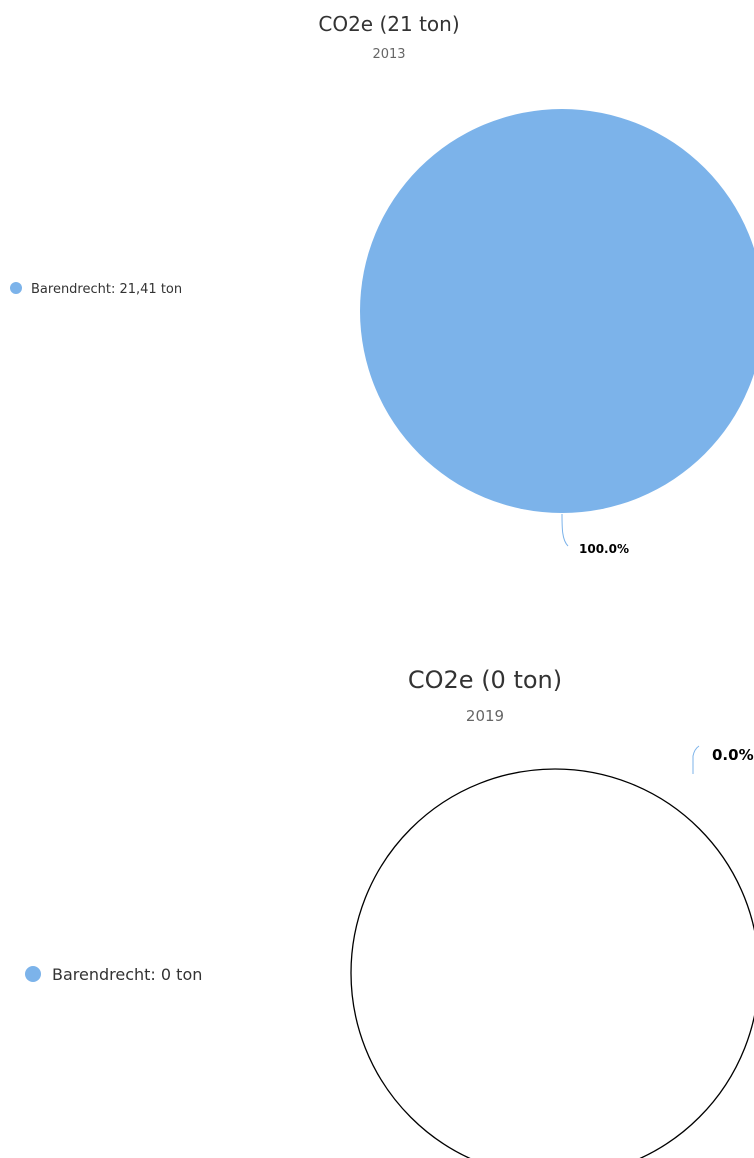 The width and height of the screenshot is (754, 1158). I want to click on legend-item-barendrecht: Barendrecht: 21,41 ton, so click(106, 289).